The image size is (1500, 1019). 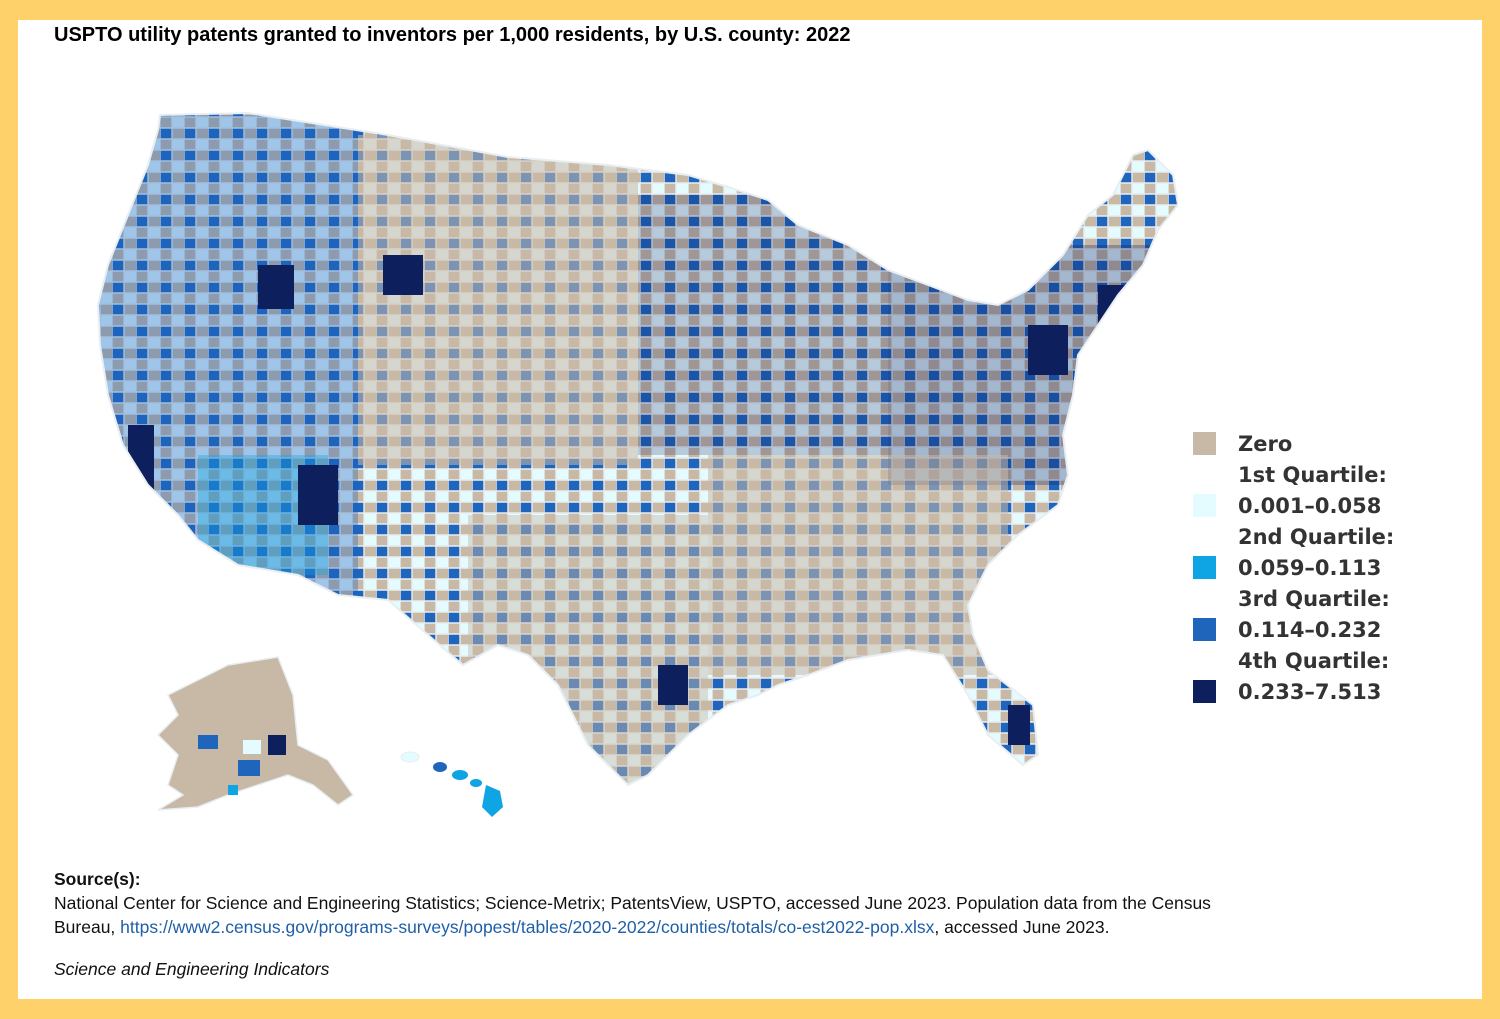 I want to click on legend-item-zero: Zero, so click(x=1293, y=443).